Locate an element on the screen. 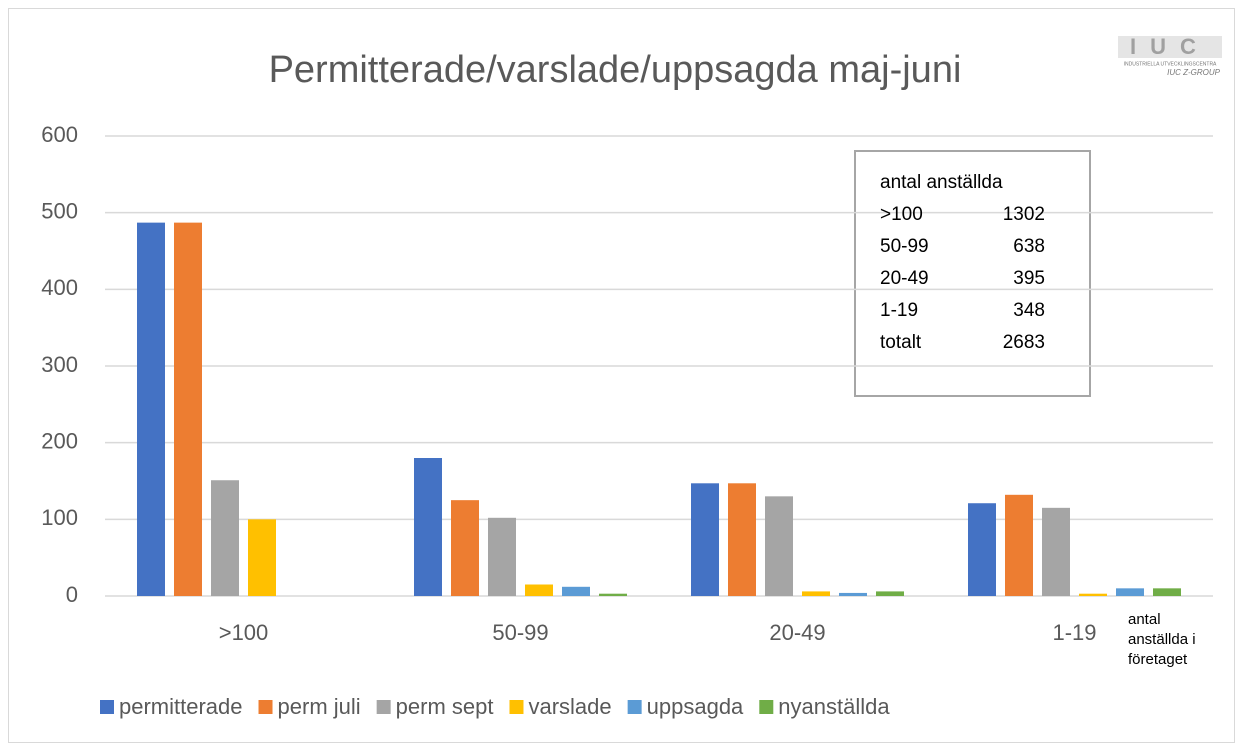  annotation-value: 348 is located at coordinates (1029, 310).